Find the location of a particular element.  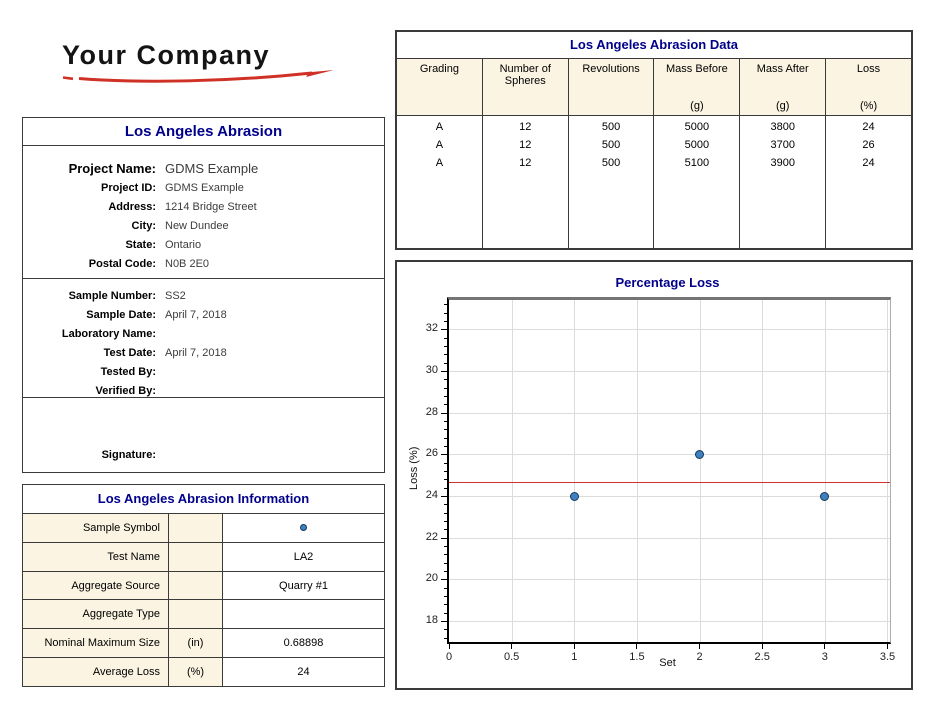

y-axis-tick-label: 20 is located at coordinates (431, 578).